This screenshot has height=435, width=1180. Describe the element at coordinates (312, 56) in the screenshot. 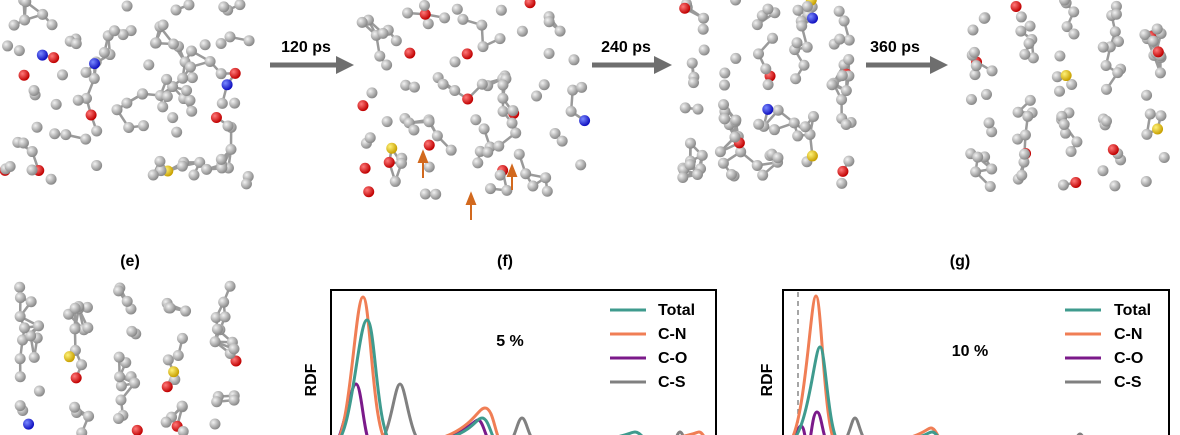

I see `time-arrow: 120 ps` at that location.